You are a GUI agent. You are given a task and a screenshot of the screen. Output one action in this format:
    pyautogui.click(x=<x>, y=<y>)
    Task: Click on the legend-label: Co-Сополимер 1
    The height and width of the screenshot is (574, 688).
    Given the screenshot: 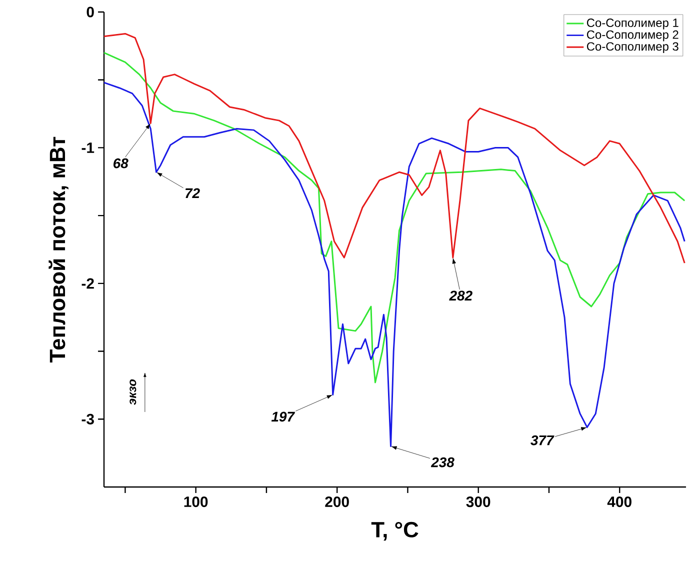 What is the action you would take?
    pyautogui.click(x=632, y=24)
    